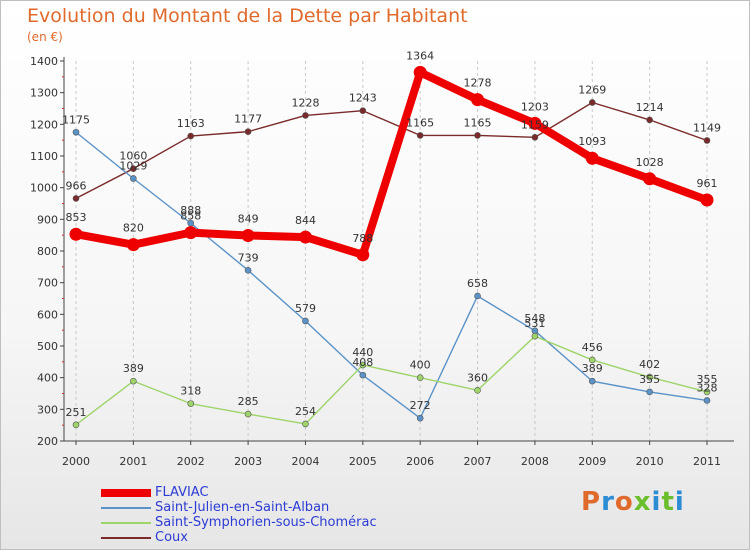  Describe the element at coordinates (248, 401) in the screenshot. I see `data-label: 285` at that location.